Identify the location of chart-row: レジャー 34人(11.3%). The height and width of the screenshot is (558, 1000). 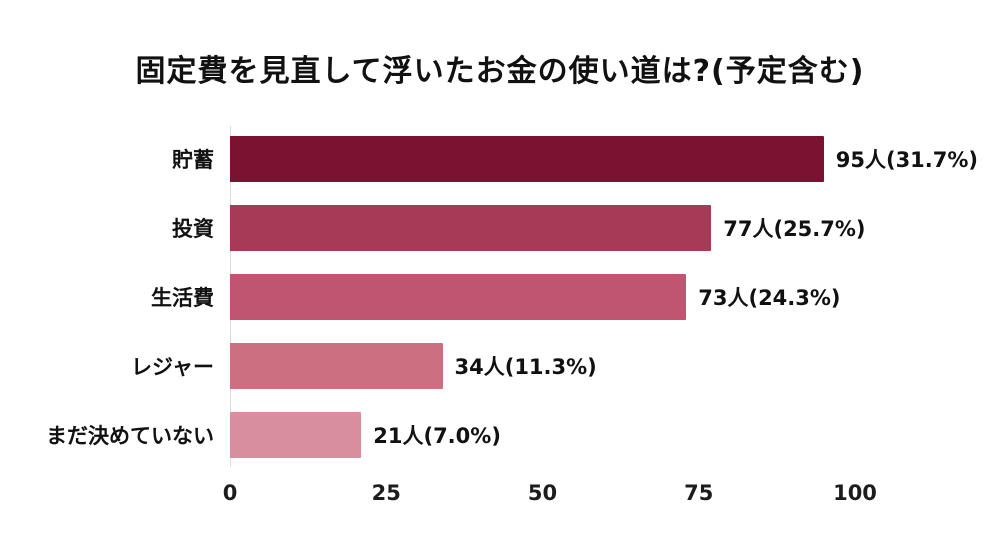
(500, 365).